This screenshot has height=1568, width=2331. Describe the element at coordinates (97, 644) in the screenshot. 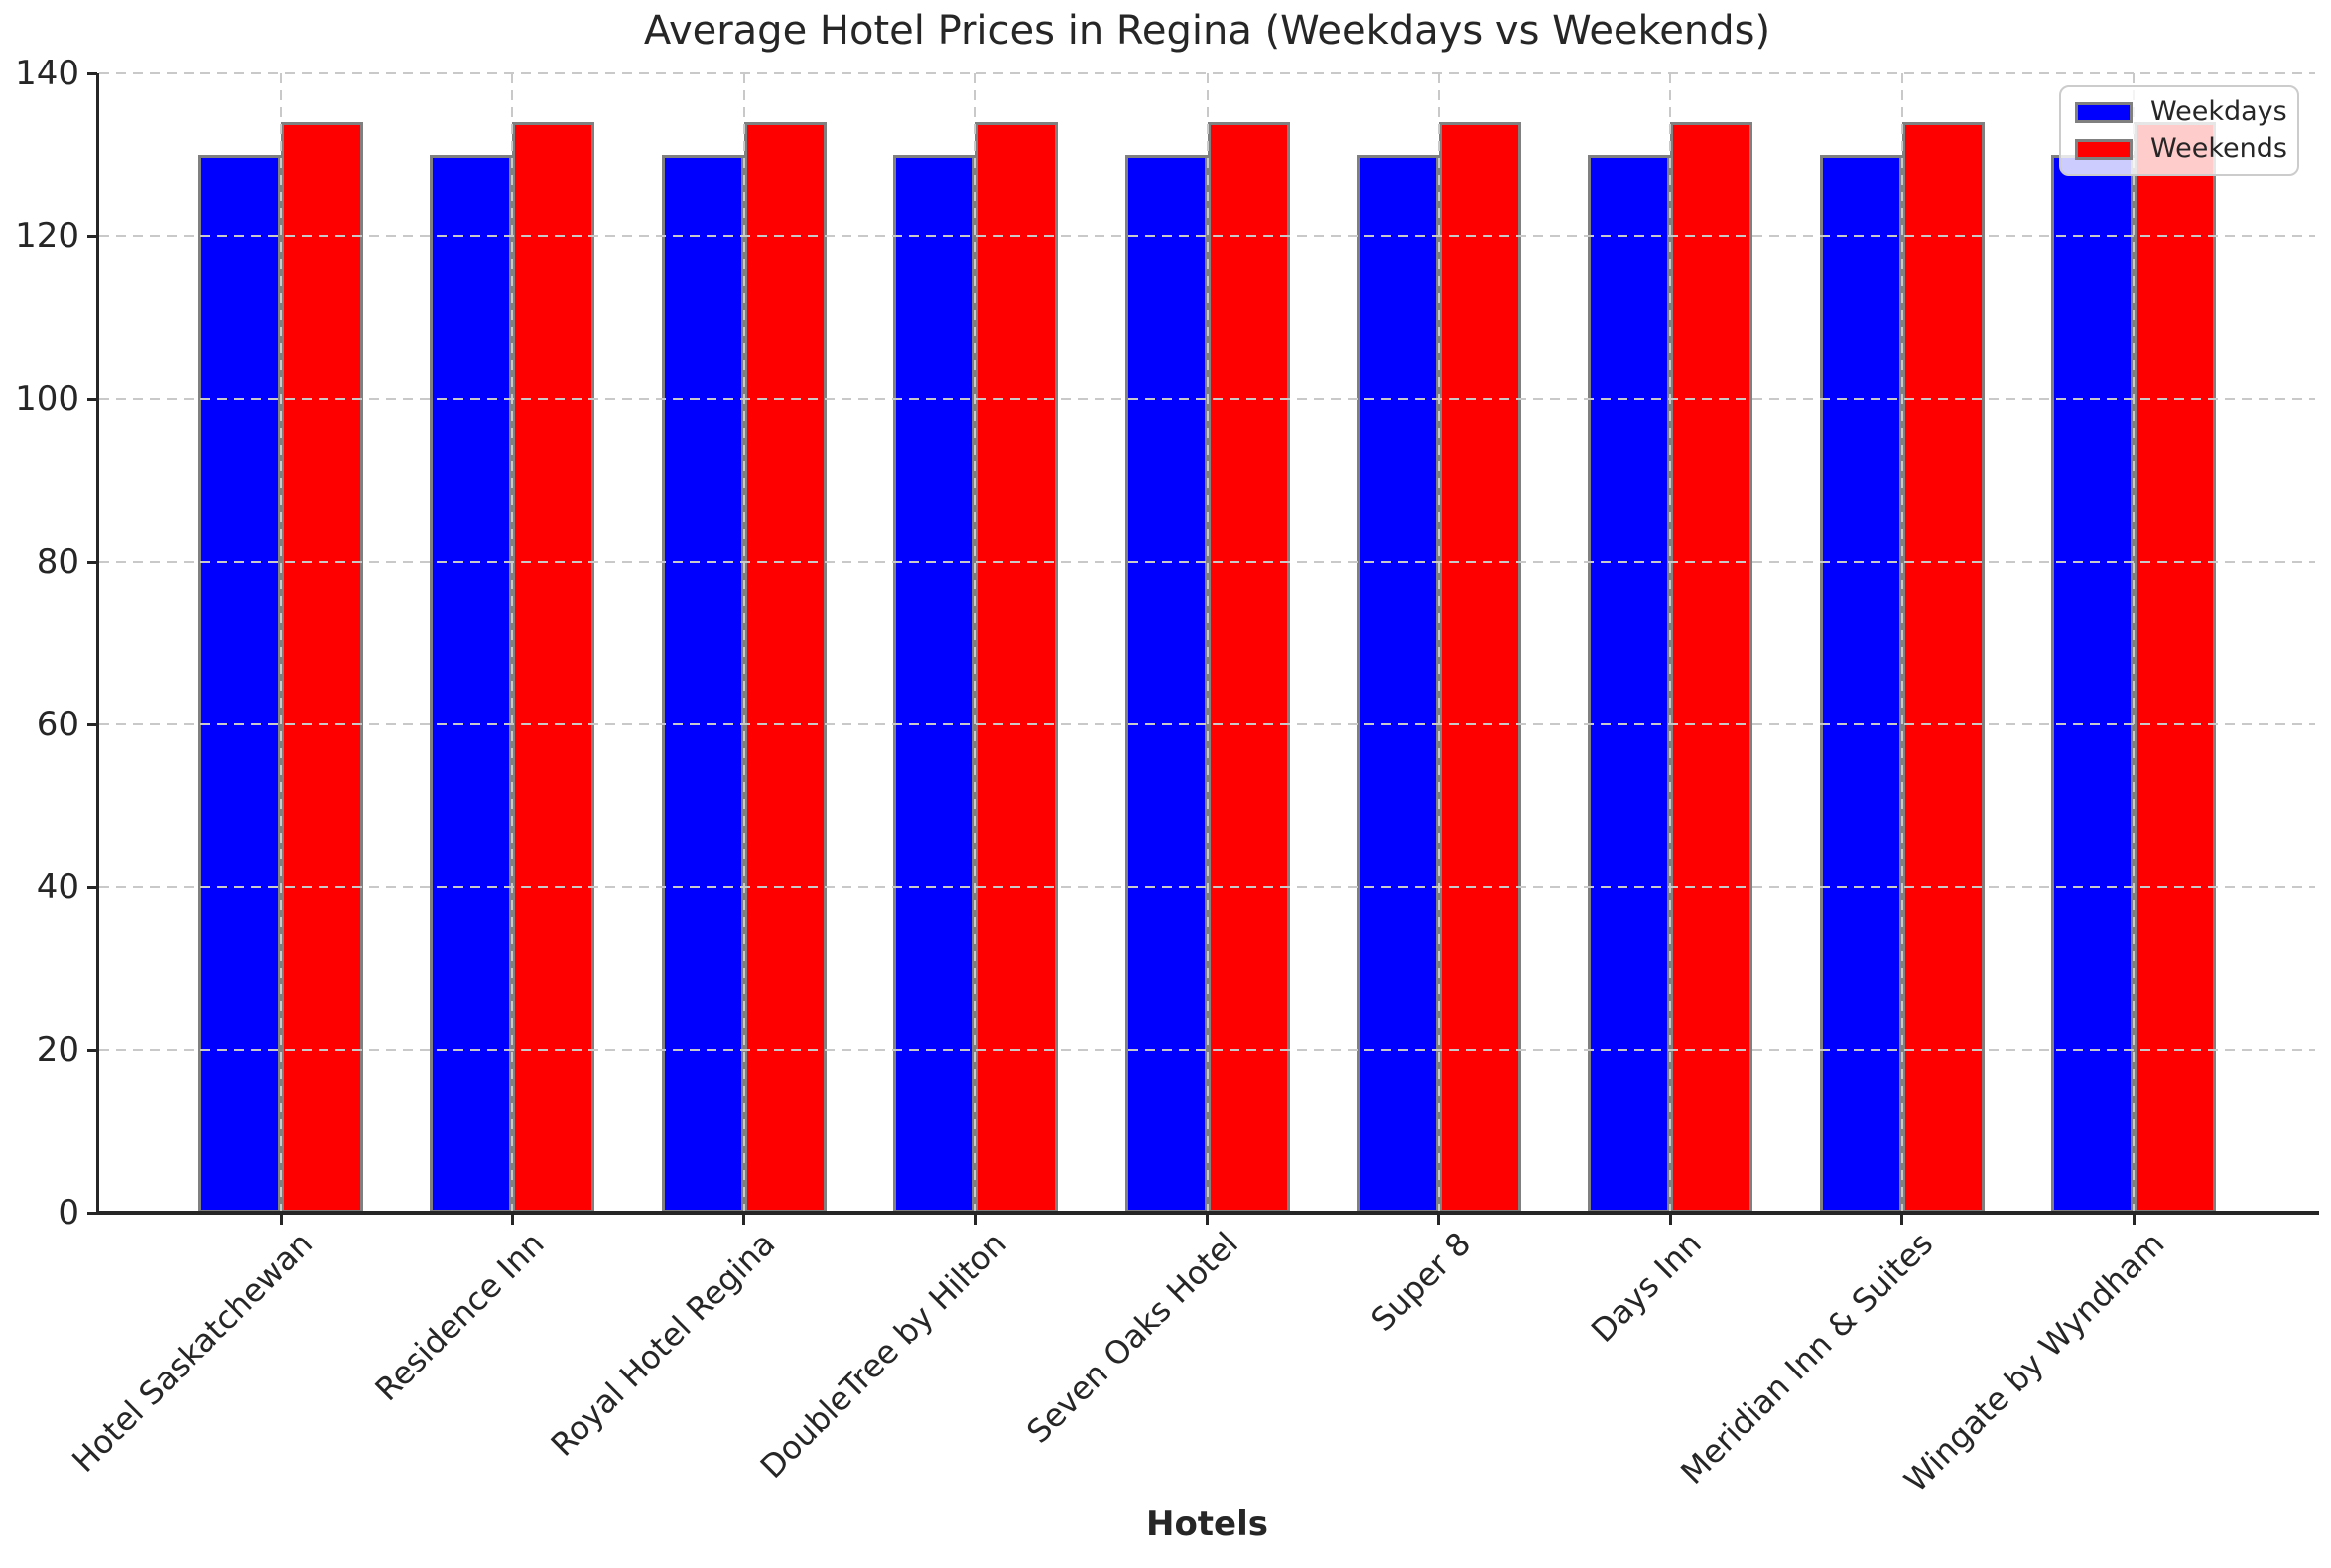

I see `y-axis-spine` at that location.